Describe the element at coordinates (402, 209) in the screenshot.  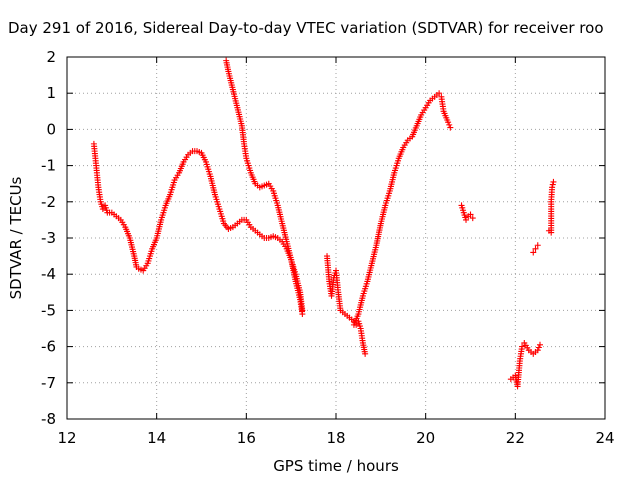
I see `series-segment-d` at that location.